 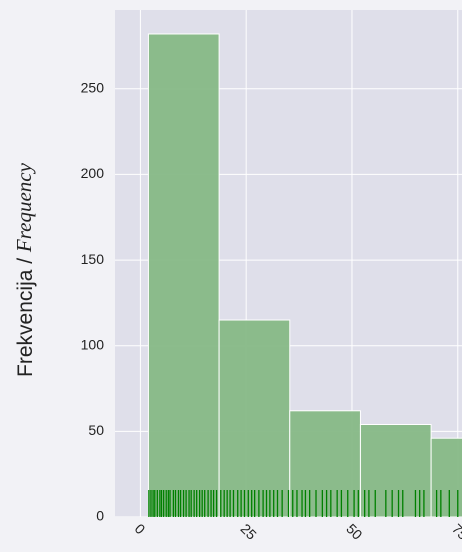 I want to click on y-tick-label: 50, so click(x=96, y=430).